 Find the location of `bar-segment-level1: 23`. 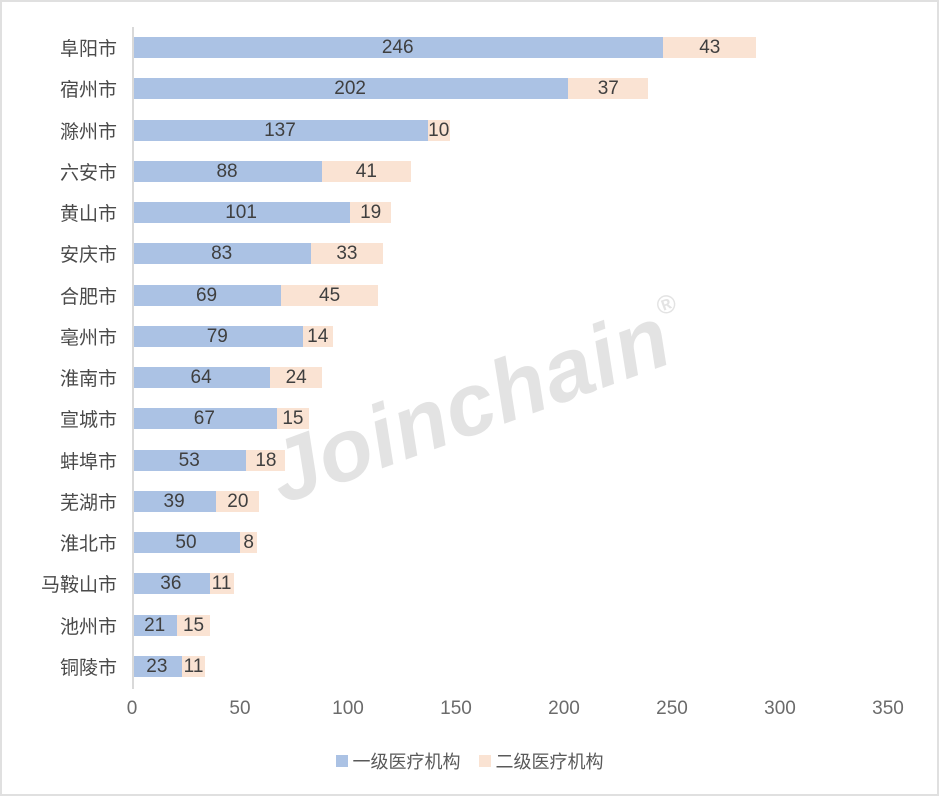

bar-segment-level1: 23 is located at coordinates (157, 666).